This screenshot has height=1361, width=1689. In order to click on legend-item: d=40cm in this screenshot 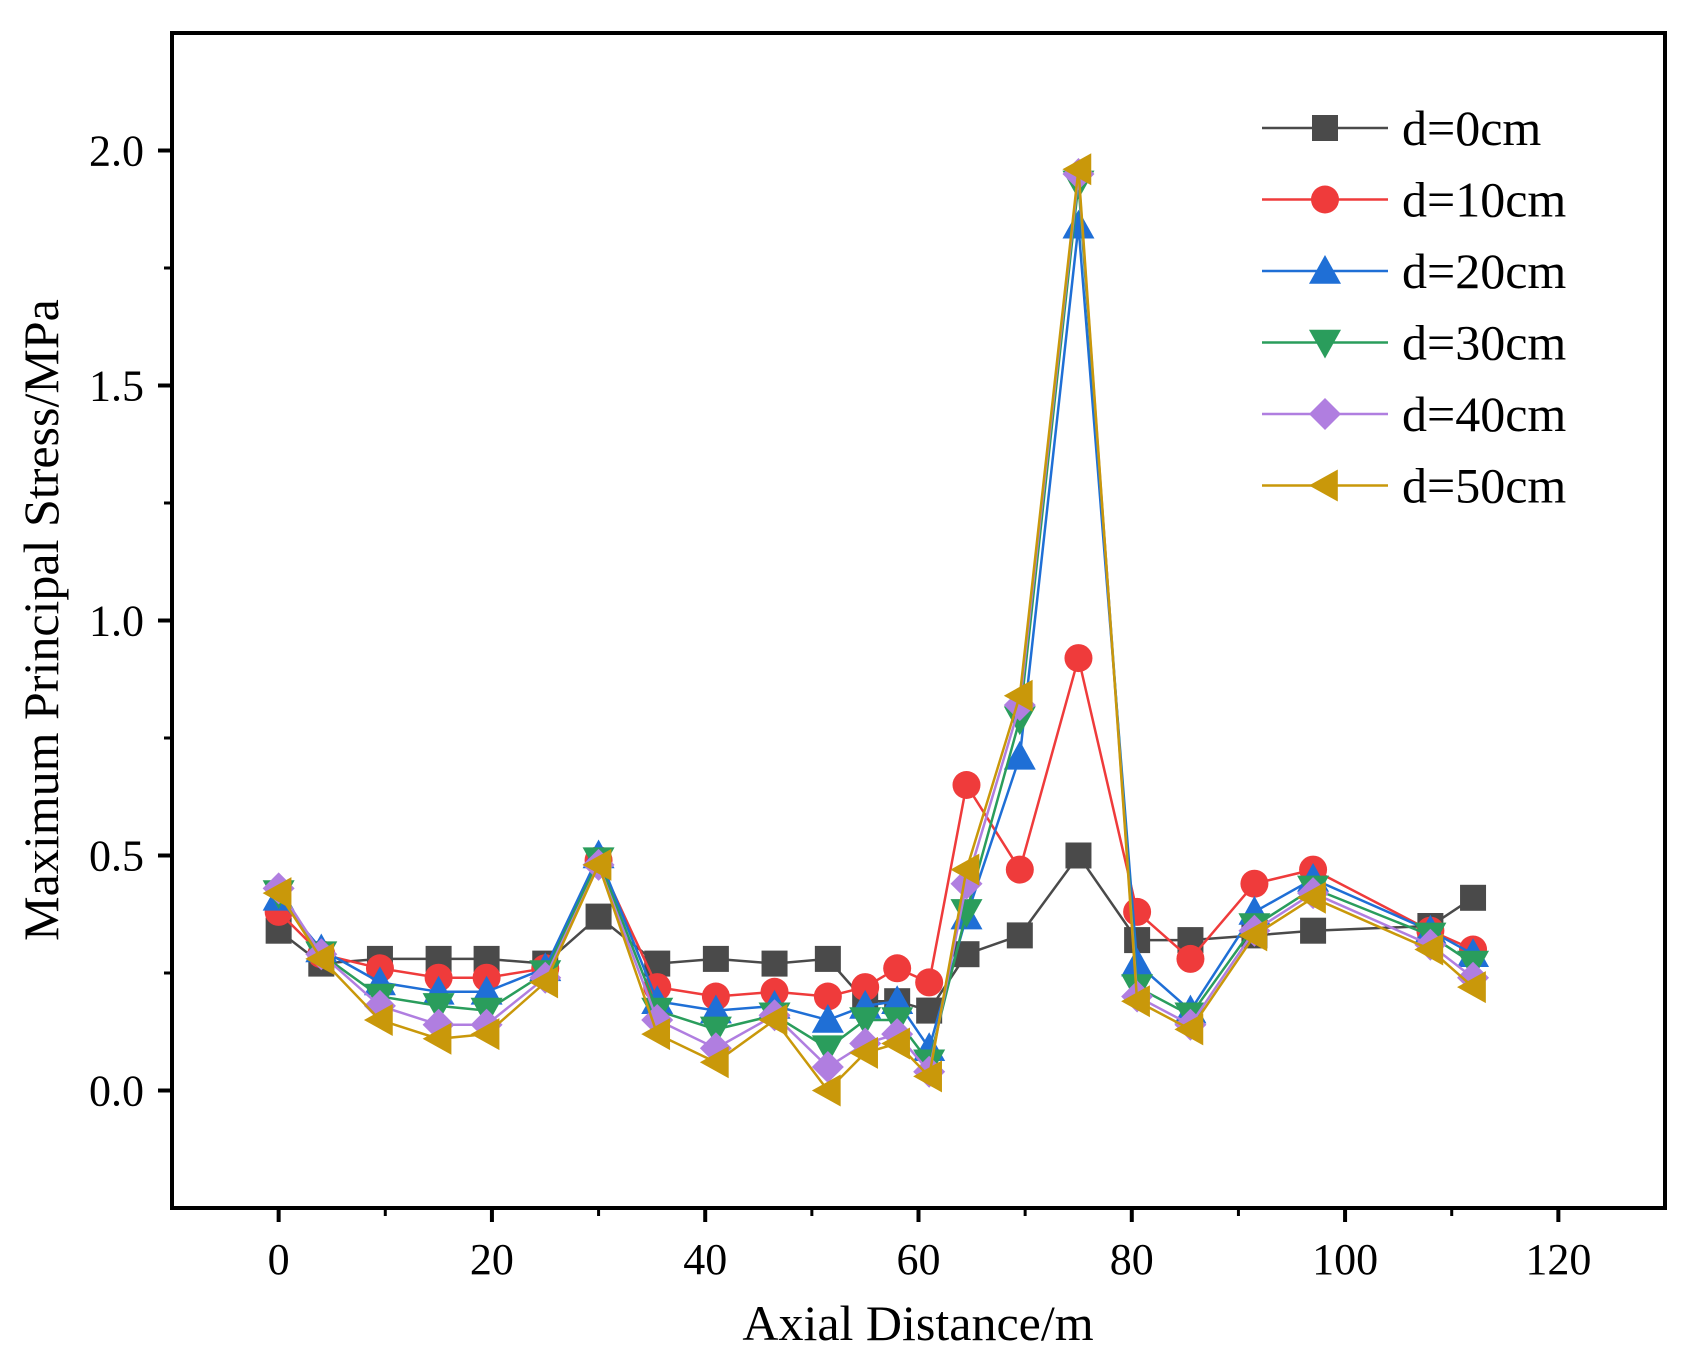, I will do `click(1414, 414)`.